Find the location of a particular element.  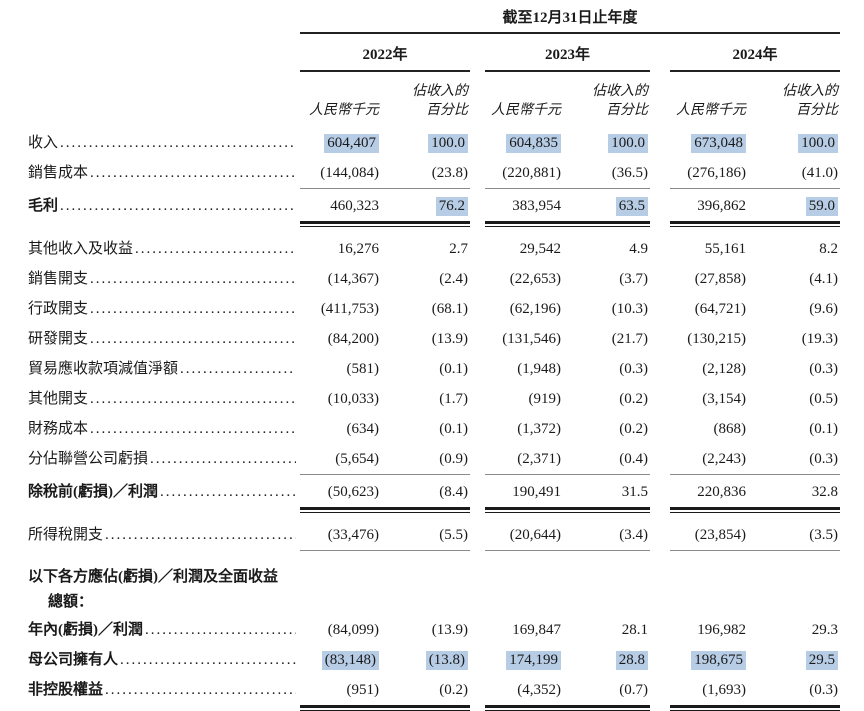

percent-value: (21.7) is located at coordinates (629, 338).